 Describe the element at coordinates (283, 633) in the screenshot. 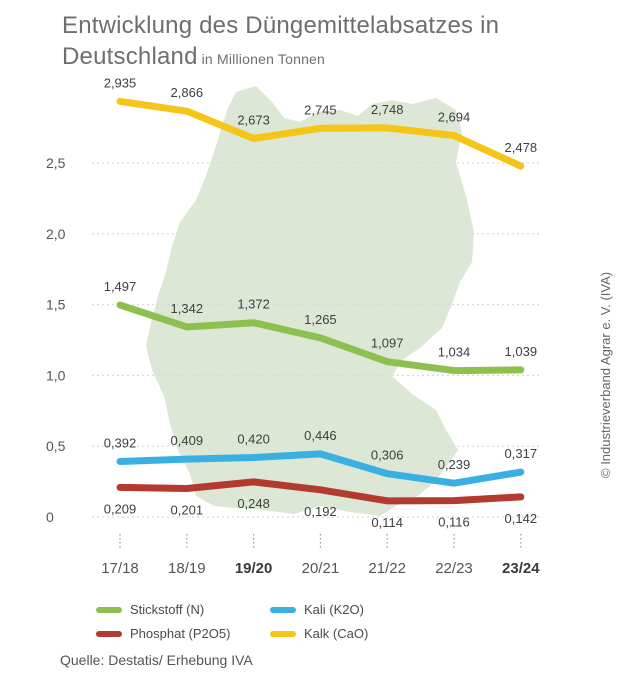

I see `legend-swatch-kalk` at that location.